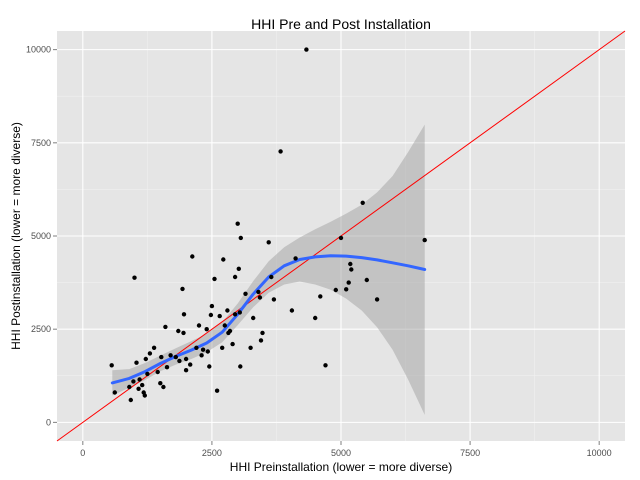 The image size is (640, 480). Describe the element at coordinates (470, 453) in the screenshot. I see `x-tick-label: 7500` at that location.